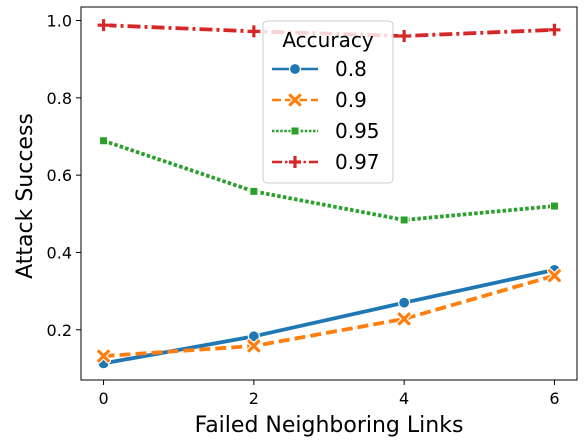 Image resolution: width=586 pixels, height=447 pixels. Describe the element at coordinates (59, 21) in the screenshot. I see `y-tick-label: 1.0` at that location.